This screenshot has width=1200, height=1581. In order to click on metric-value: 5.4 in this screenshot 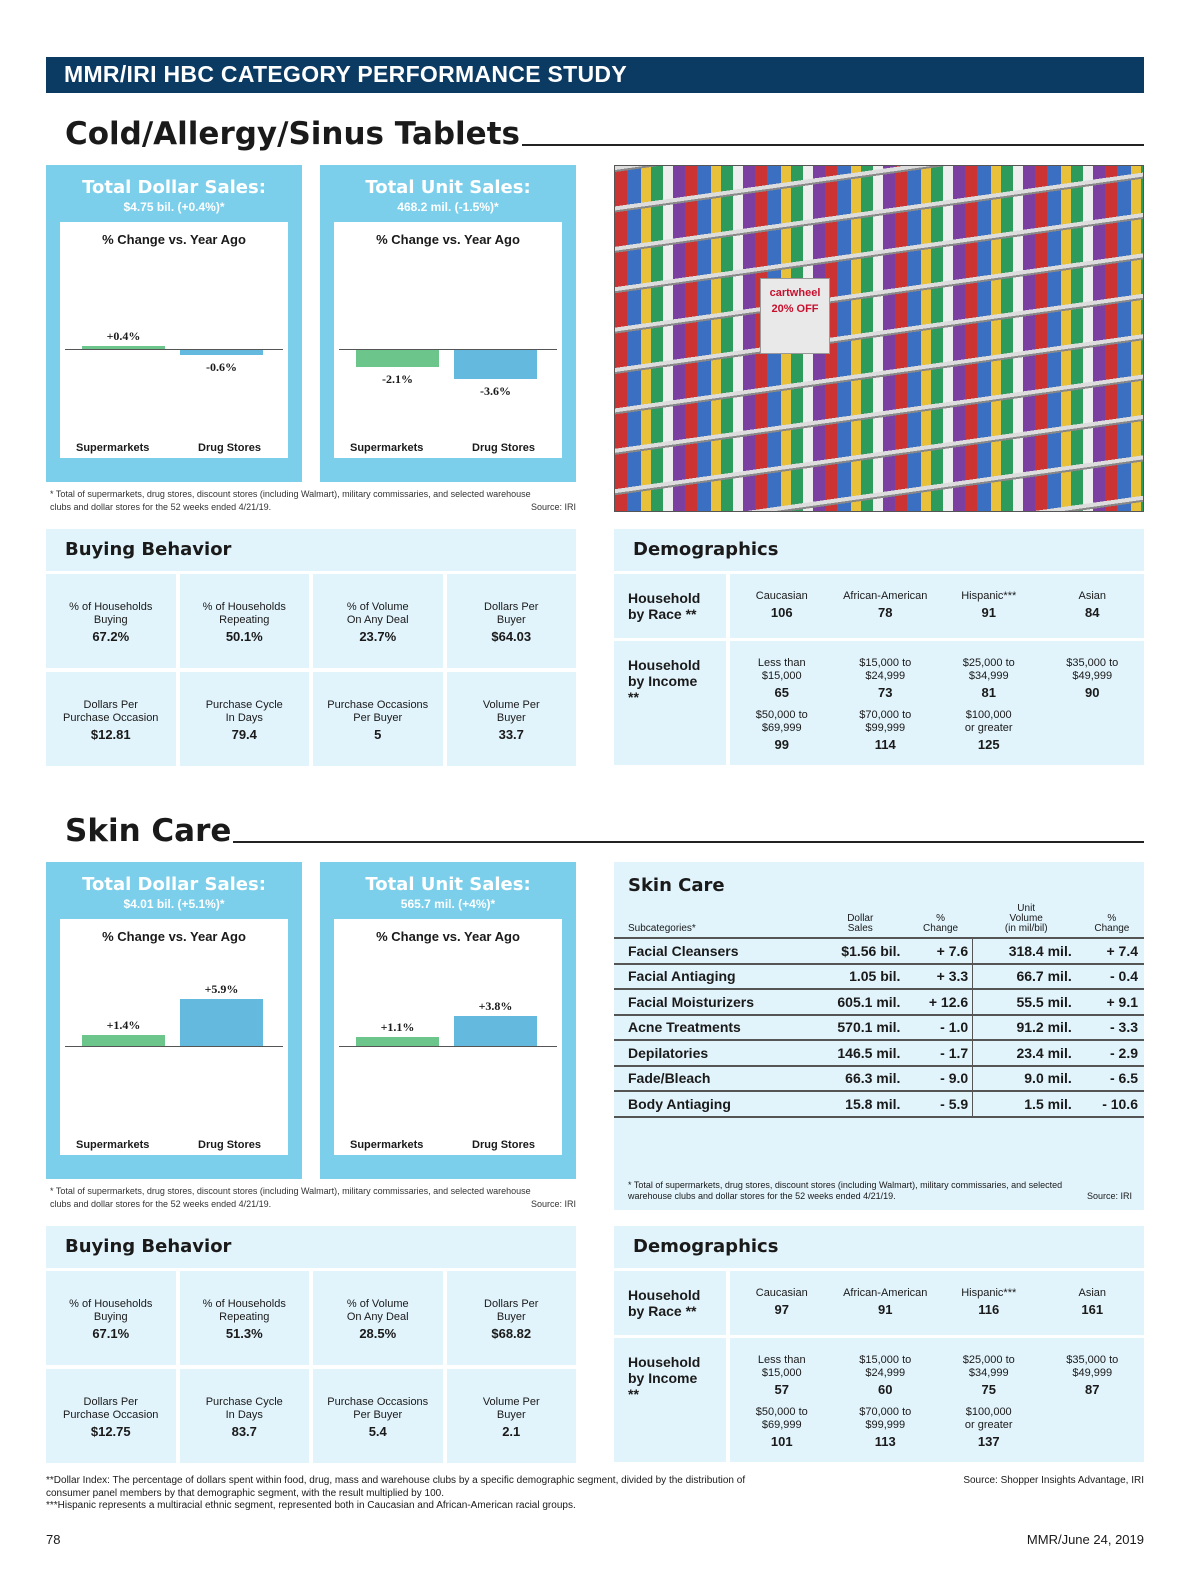, I will do `click(377, 1431)`.